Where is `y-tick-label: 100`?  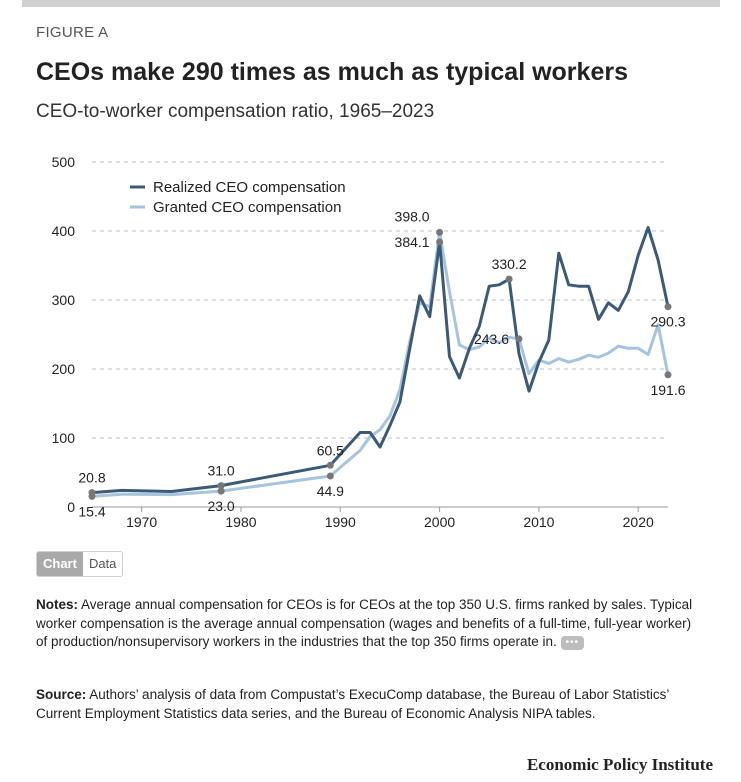 y-tick-label: 100 is located at coordinates (64, 438).